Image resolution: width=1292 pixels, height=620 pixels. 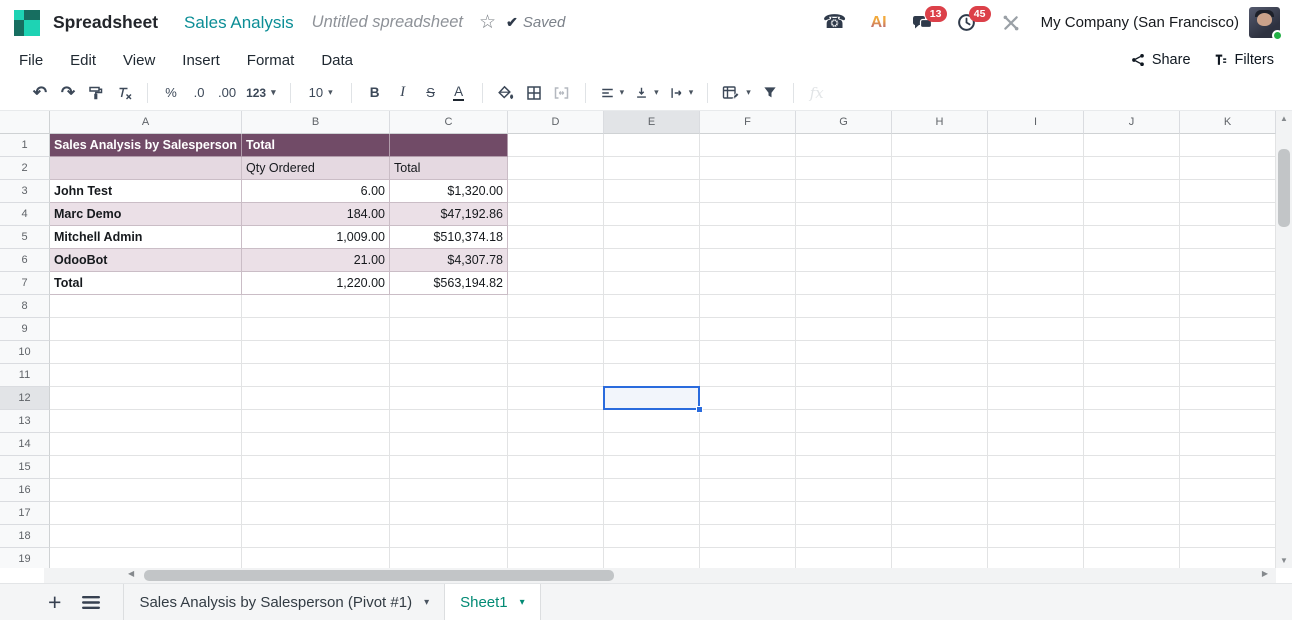 What do you see at coordinates (748, 237) in the screenshot?
I see `cell-F5` at bounding box center [748, 237].